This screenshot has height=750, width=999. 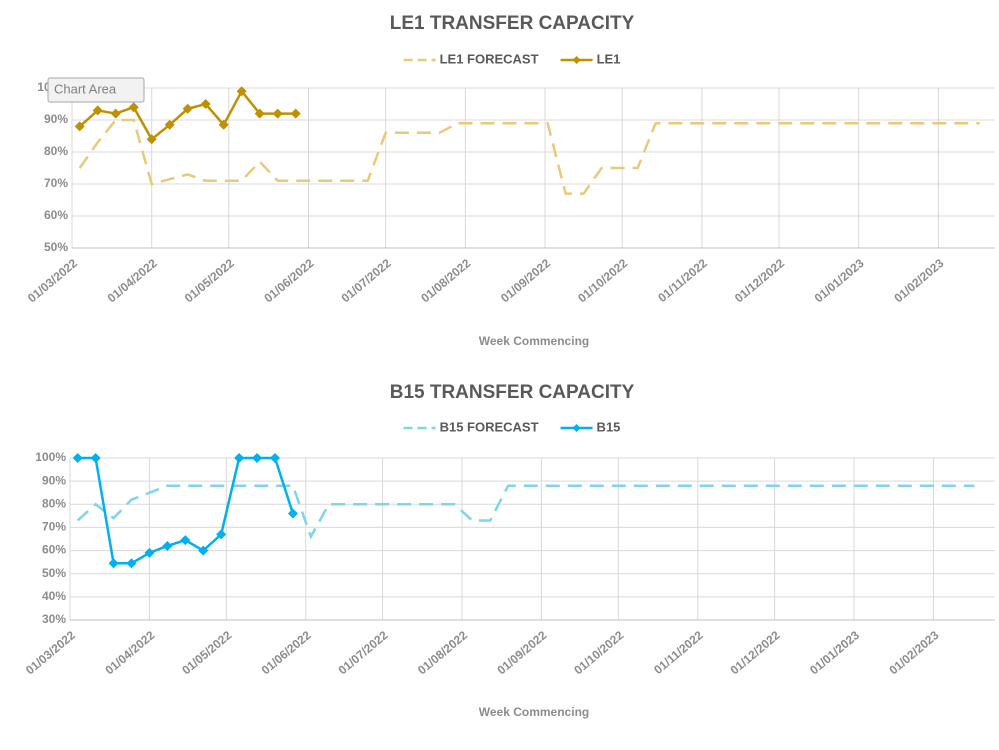 I want to click on legend-label: B15, so click(x=609, y=426).